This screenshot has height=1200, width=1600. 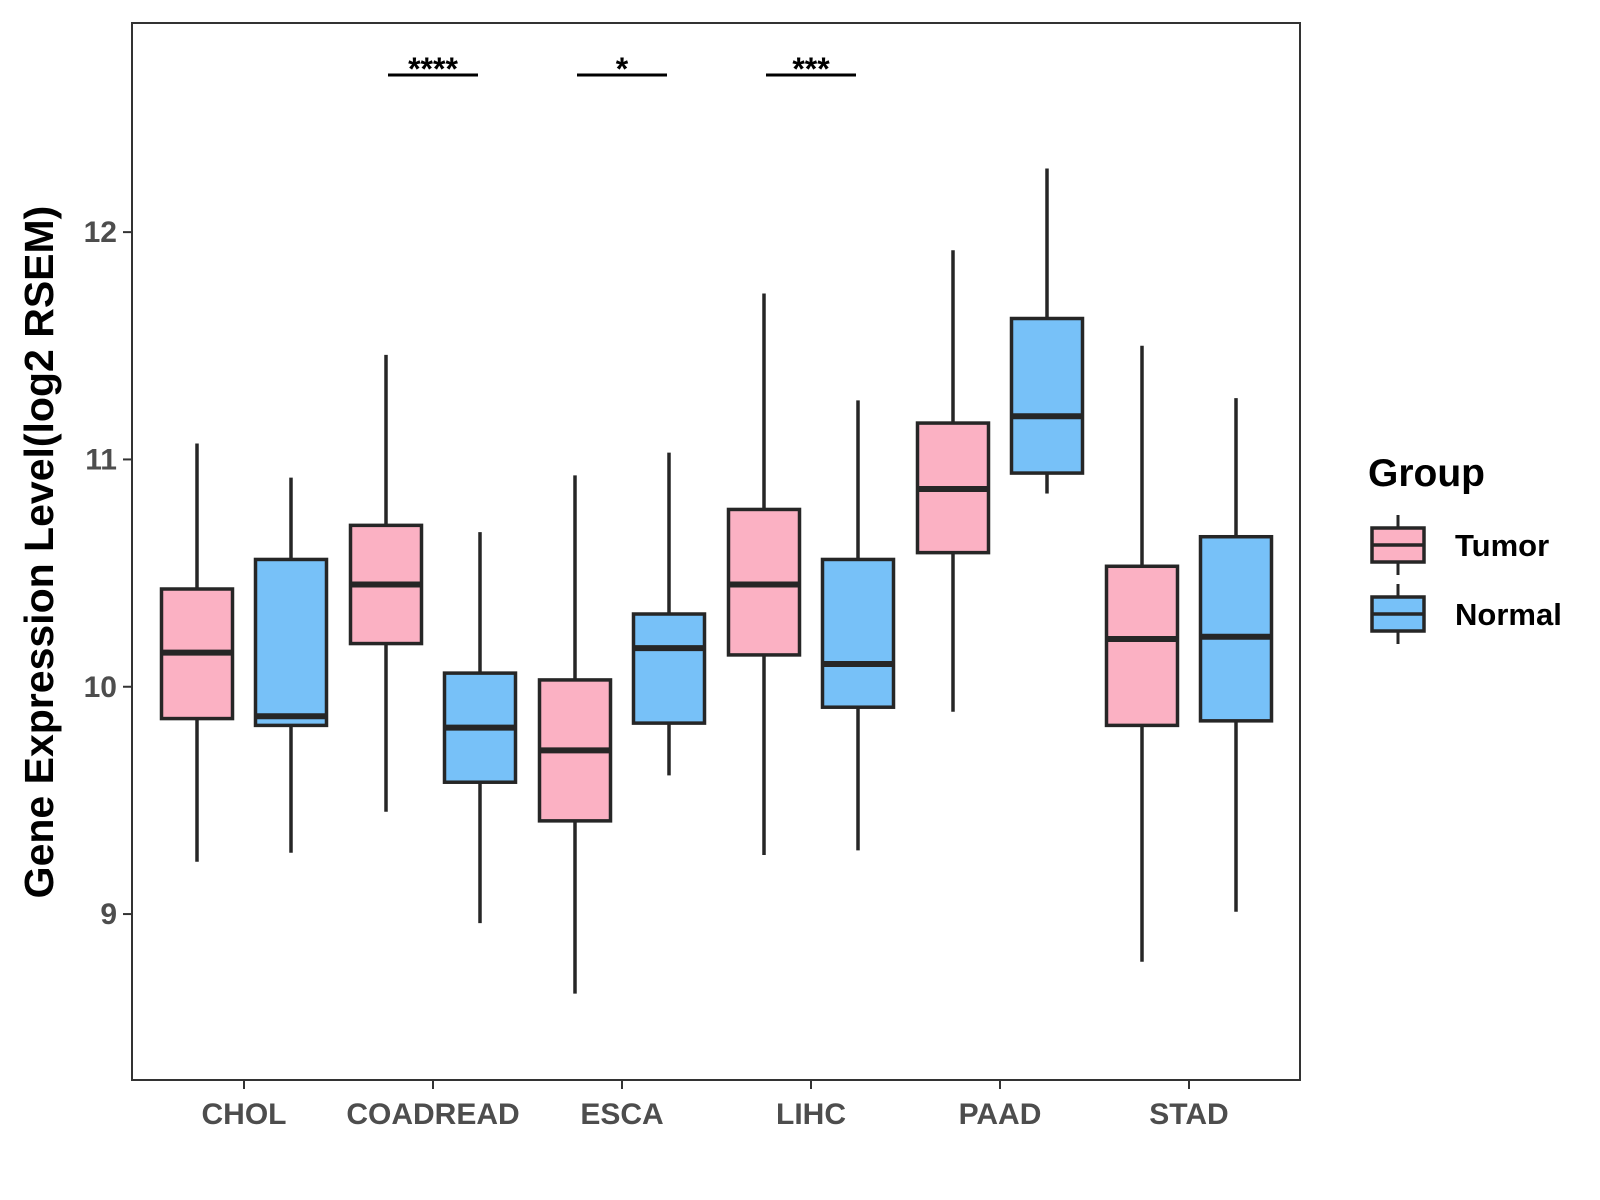 I want to click on box-normal-lihc, so click(x=858, y=625).